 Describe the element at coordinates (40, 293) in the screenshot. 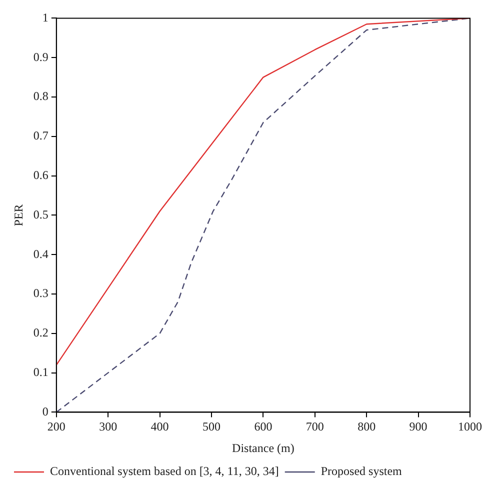

I see `y-tick-label: 0.3` at that location.